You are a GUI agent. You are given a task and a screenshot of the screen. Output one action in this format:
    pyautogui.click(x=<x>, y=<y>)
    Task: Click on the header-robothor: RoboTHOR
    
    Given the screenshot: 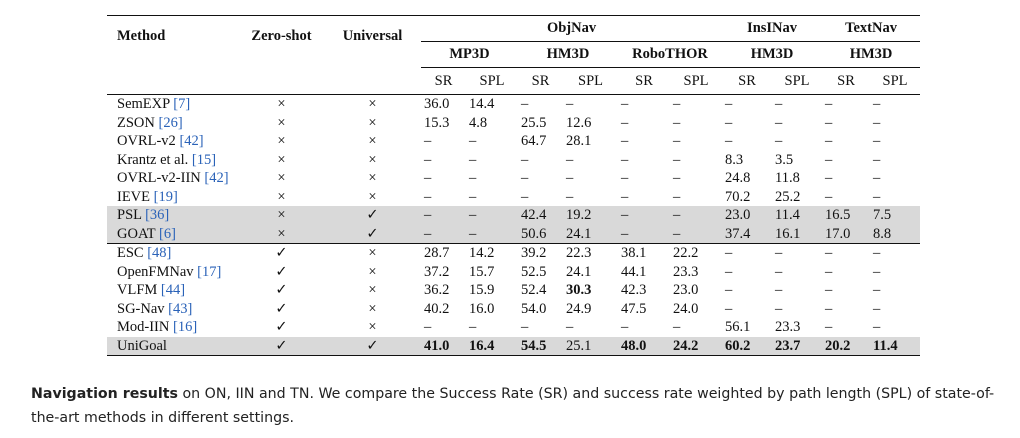 What is the action you would take?
    pyautogui.click(x=670, y=54)
    